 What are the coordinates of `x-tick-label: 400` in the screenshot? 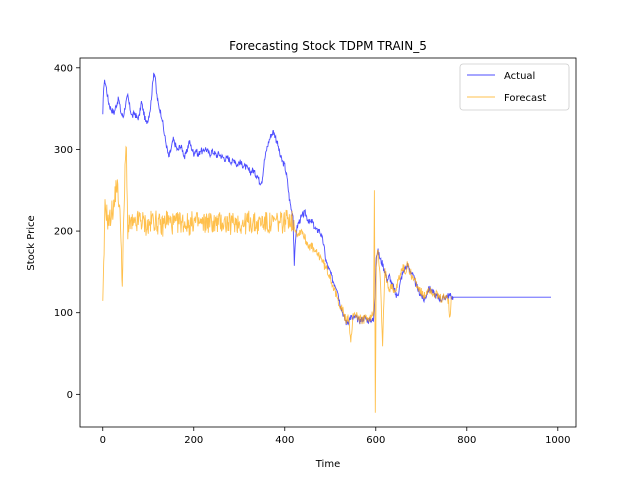 It's located at (284, 440).